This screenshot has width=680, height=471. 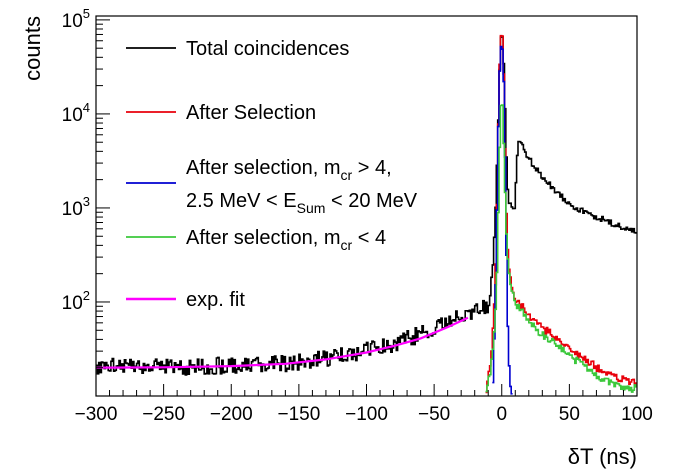 I want to click on legend-label-fit: exp. fit, so click(x=215, y=300).